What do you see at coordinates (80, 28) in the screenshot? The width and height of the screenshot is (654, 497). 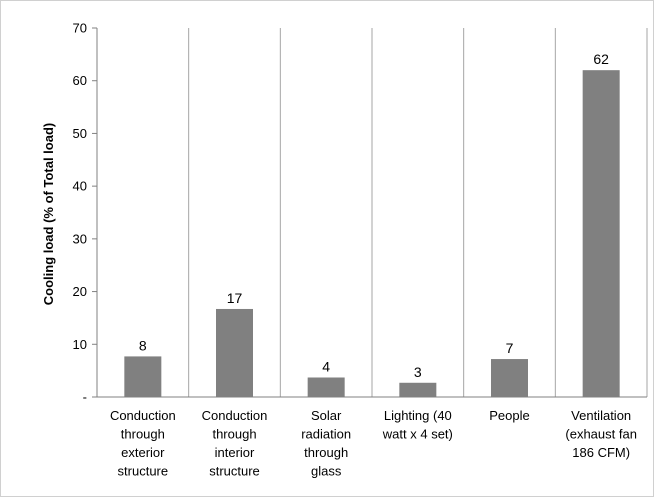 I see `y-tick-label: 70` at bounding box center [80, 28].